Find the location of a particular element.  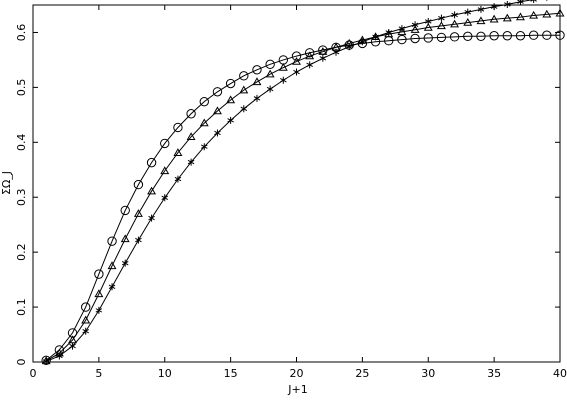

y-tick-label: 0.3 is located at coordinates (21, 197).